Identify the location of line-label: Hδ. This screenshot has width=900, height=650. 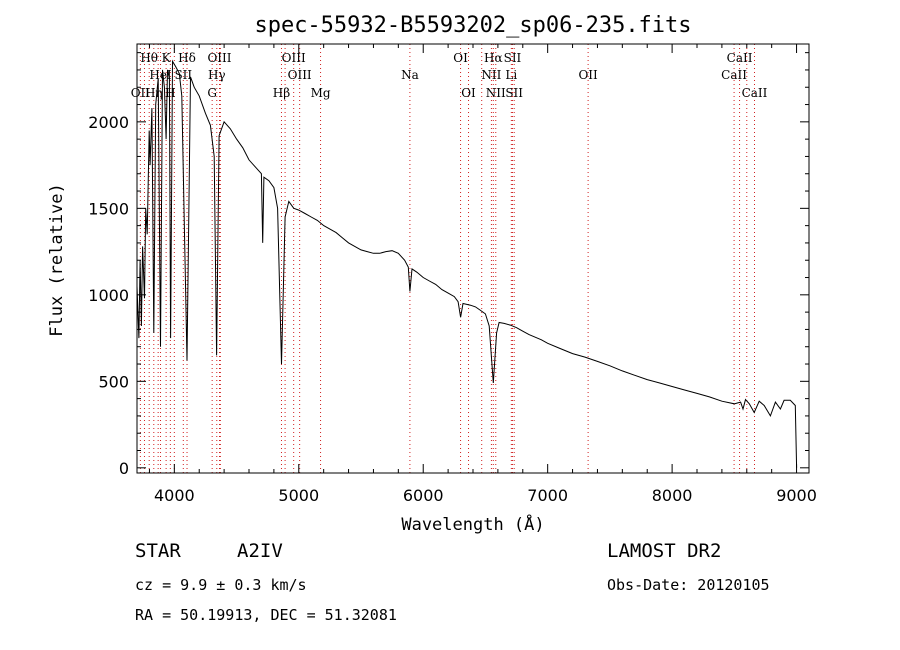
(187, 58).